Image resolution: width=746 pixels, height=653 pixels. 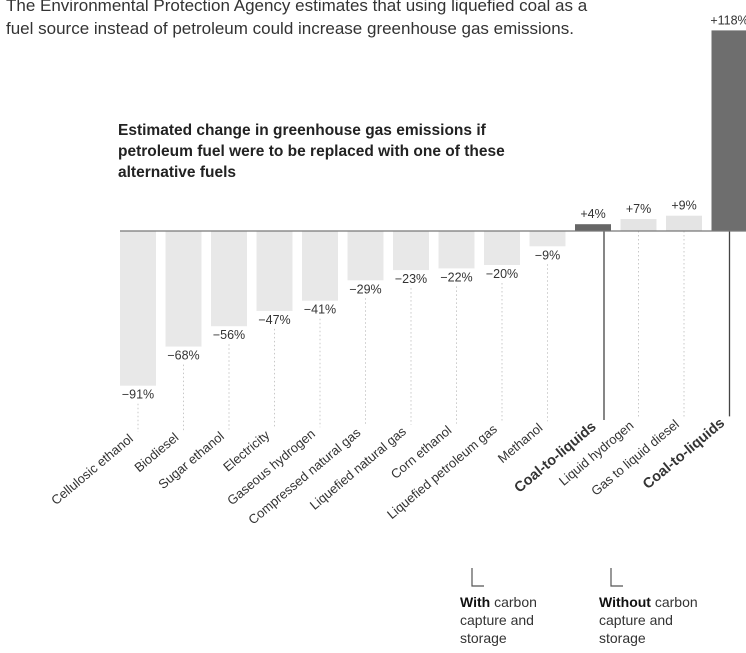 I want to click on value-label-6: −23%, so click(x=411, y=279).